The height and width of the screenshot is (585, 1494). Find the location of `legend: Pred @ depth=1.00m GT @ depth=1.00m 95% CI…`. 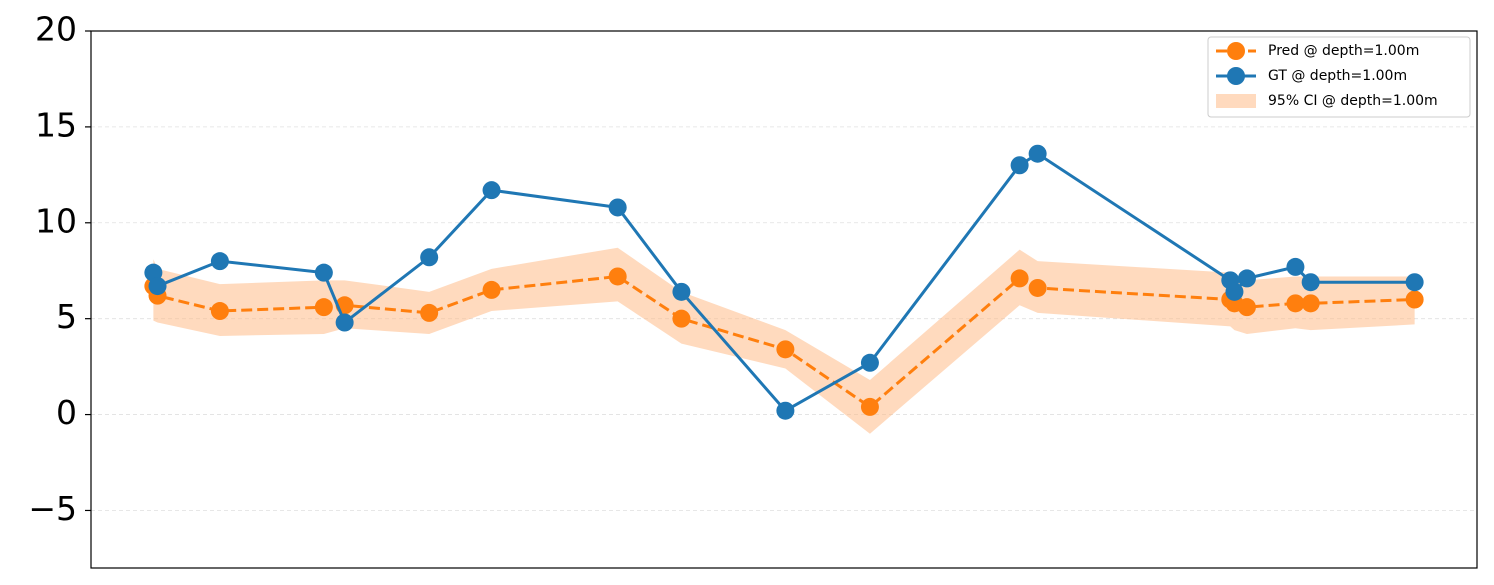

legend: Pred @ depth=1.00m GT @ depth=1.00m 95% CI… is located at coordinates (1339, 77).